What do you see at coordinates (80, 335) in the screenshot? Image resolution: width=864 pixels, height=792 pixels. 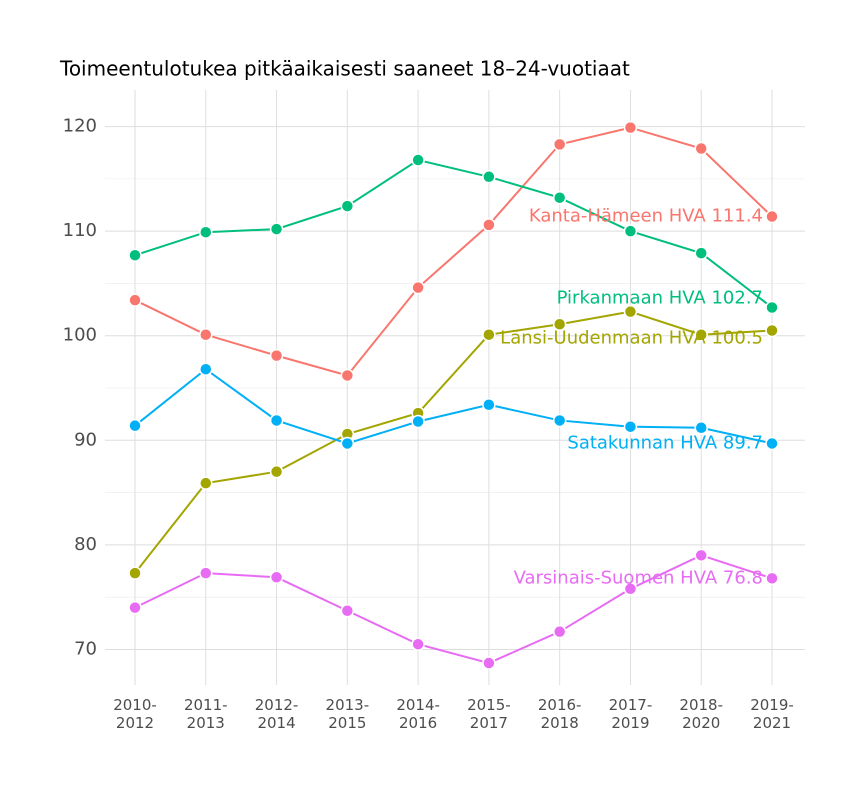 I see `y-tick-label: 100` at bounding box center [80, 335].